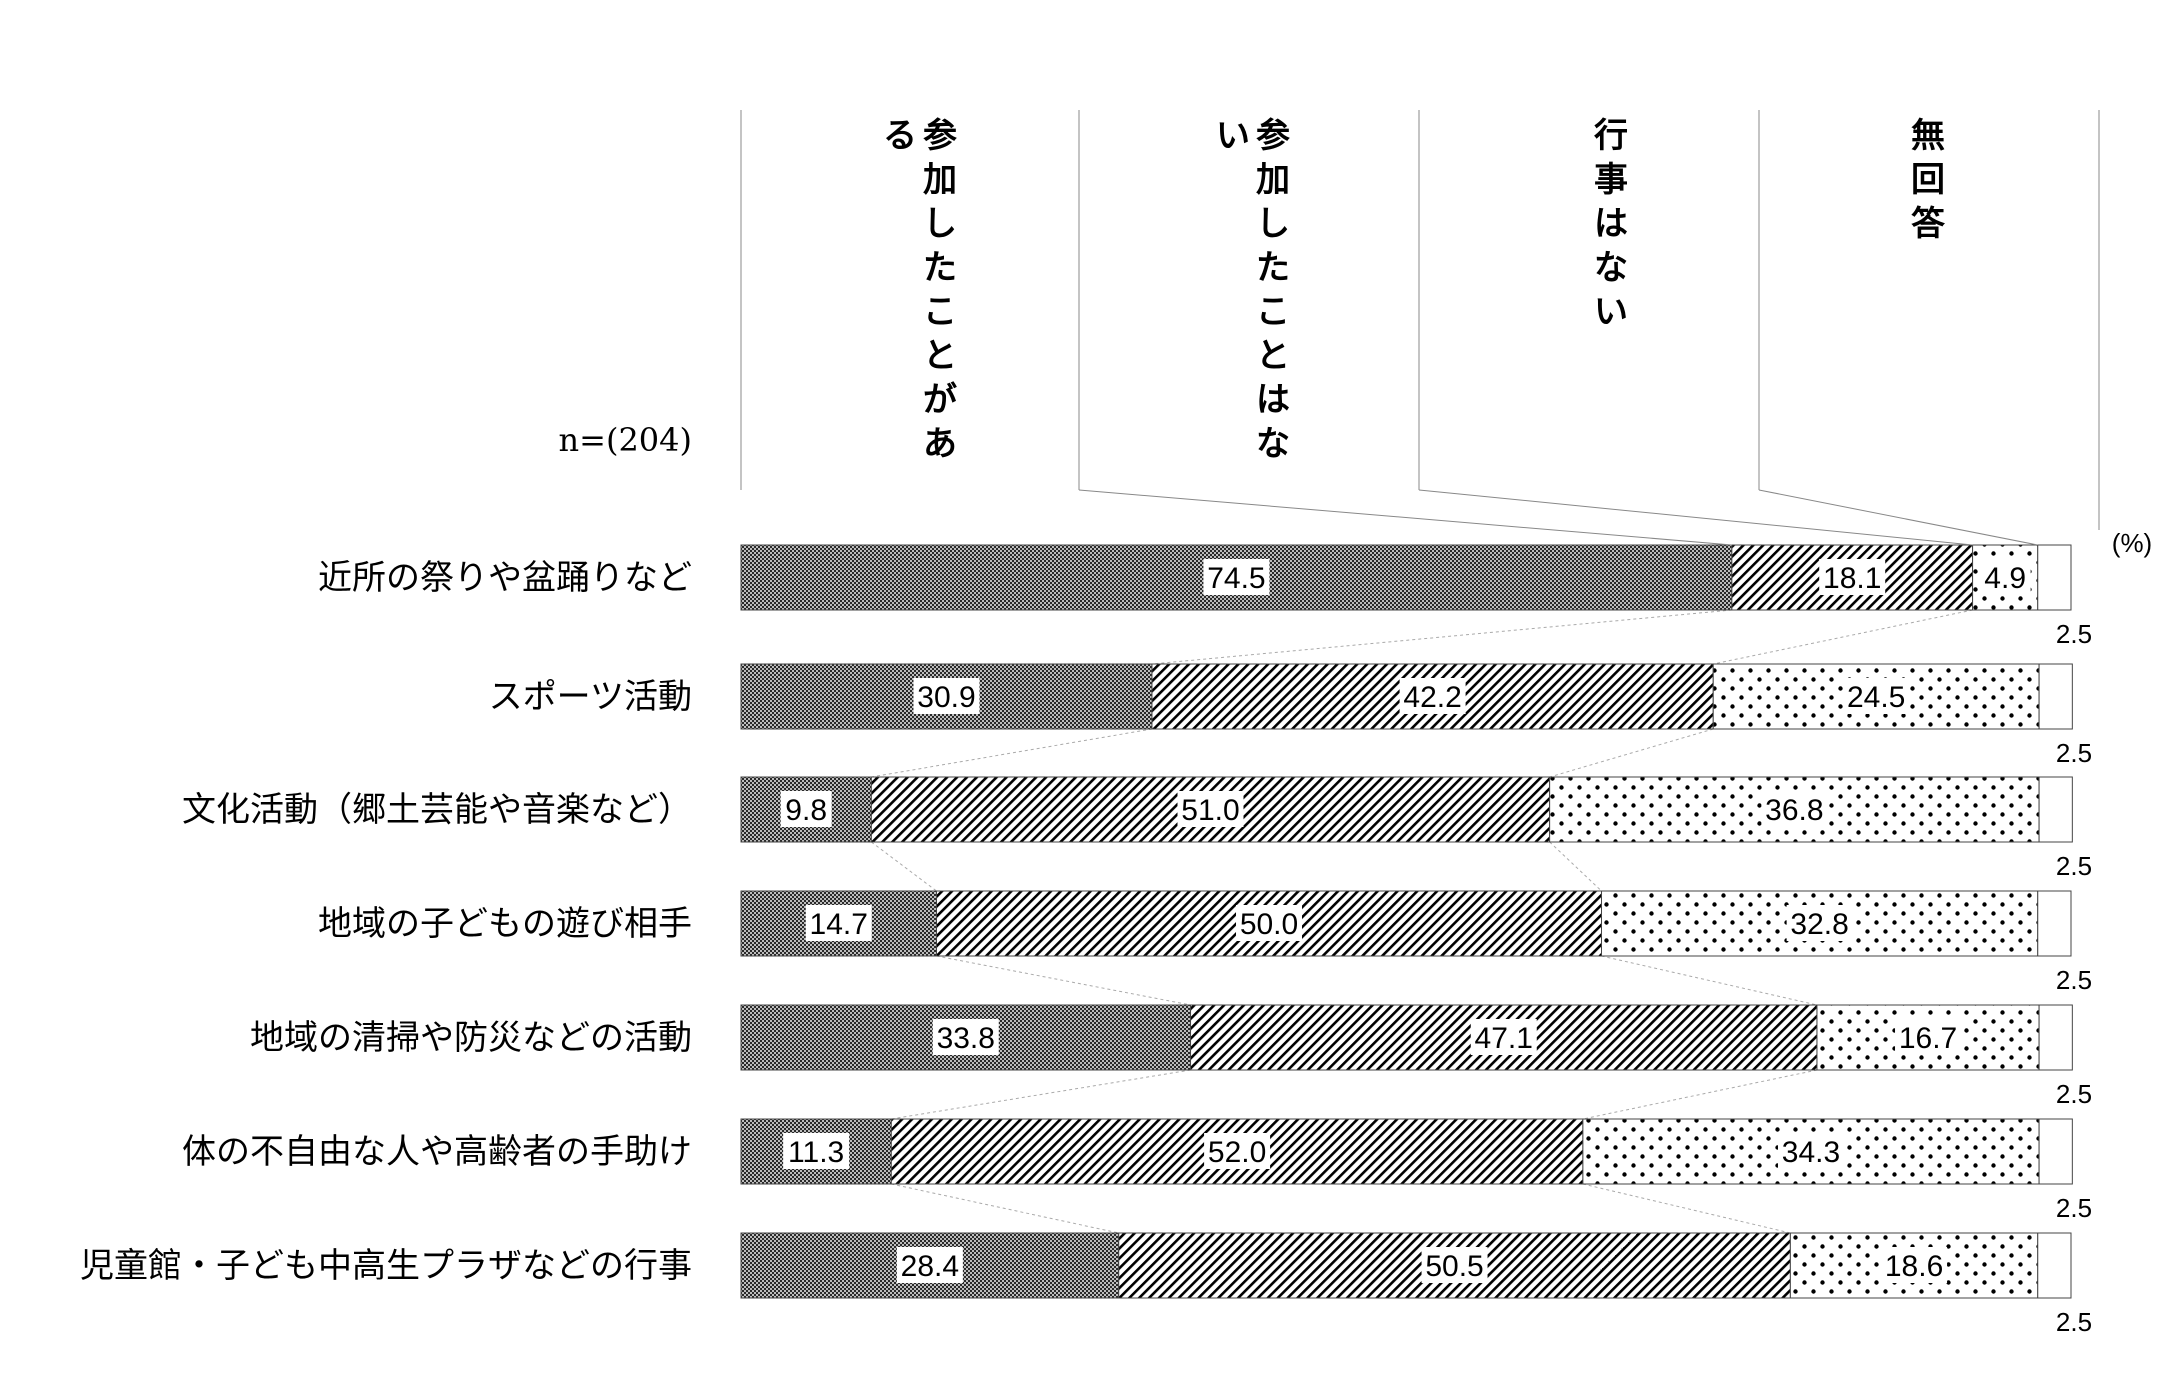 This screenshot has height=1387, width=2182. I want to click on value-label-not-participated-4: 50.0, so click(1269, 924).